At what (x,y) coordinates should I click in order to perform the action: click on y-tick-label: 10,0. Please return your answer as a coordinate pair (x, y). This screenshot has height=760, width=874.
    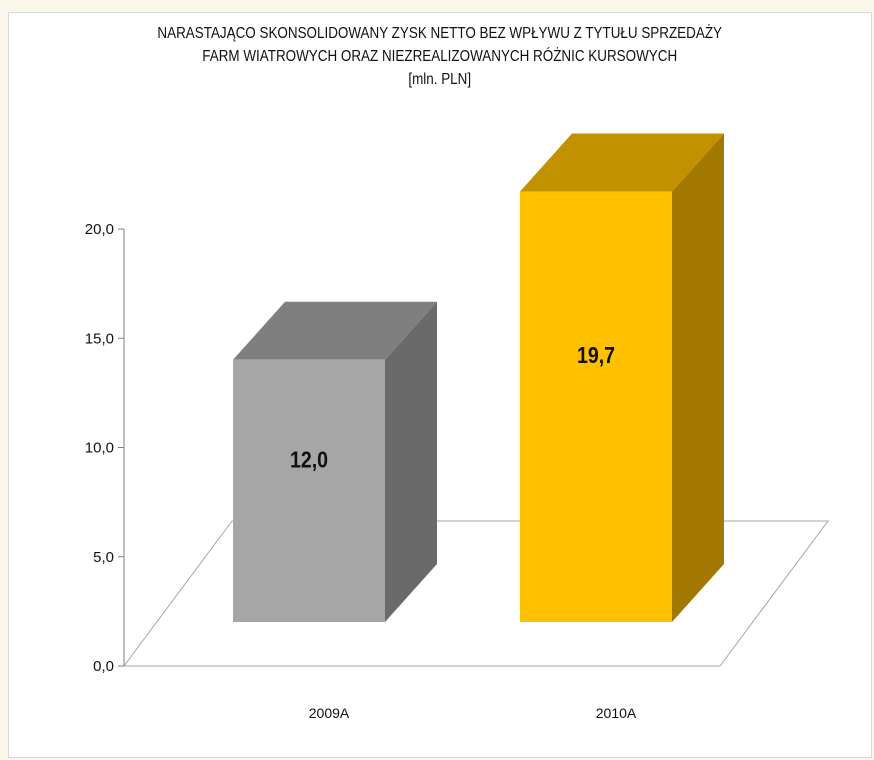
    Looking at the image, I should click on (99, 448).